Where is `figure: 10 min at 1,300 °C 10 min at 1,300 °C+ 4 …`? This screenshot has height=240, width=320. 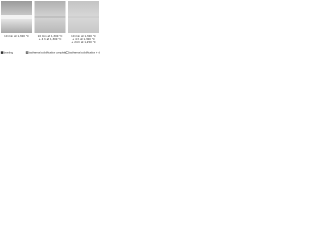
figure: 10 min at 1,300 °C 10 min at 1,300 °C+ 4 … is located at coordinates (50, 27).